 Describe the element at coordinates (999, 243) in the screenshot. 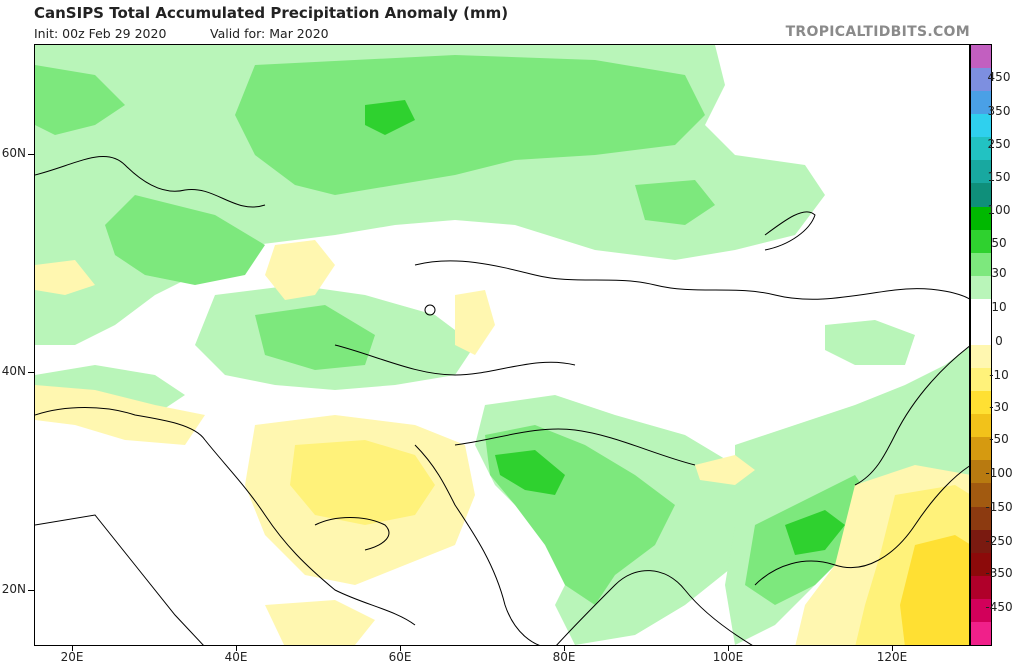

I see `color-scale-label: 50` at that location.